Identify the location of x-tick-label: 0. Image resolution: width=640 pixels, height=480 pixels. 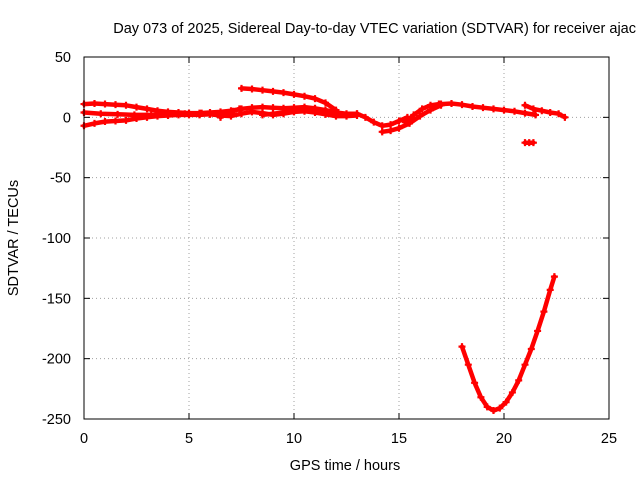
(84, 439).